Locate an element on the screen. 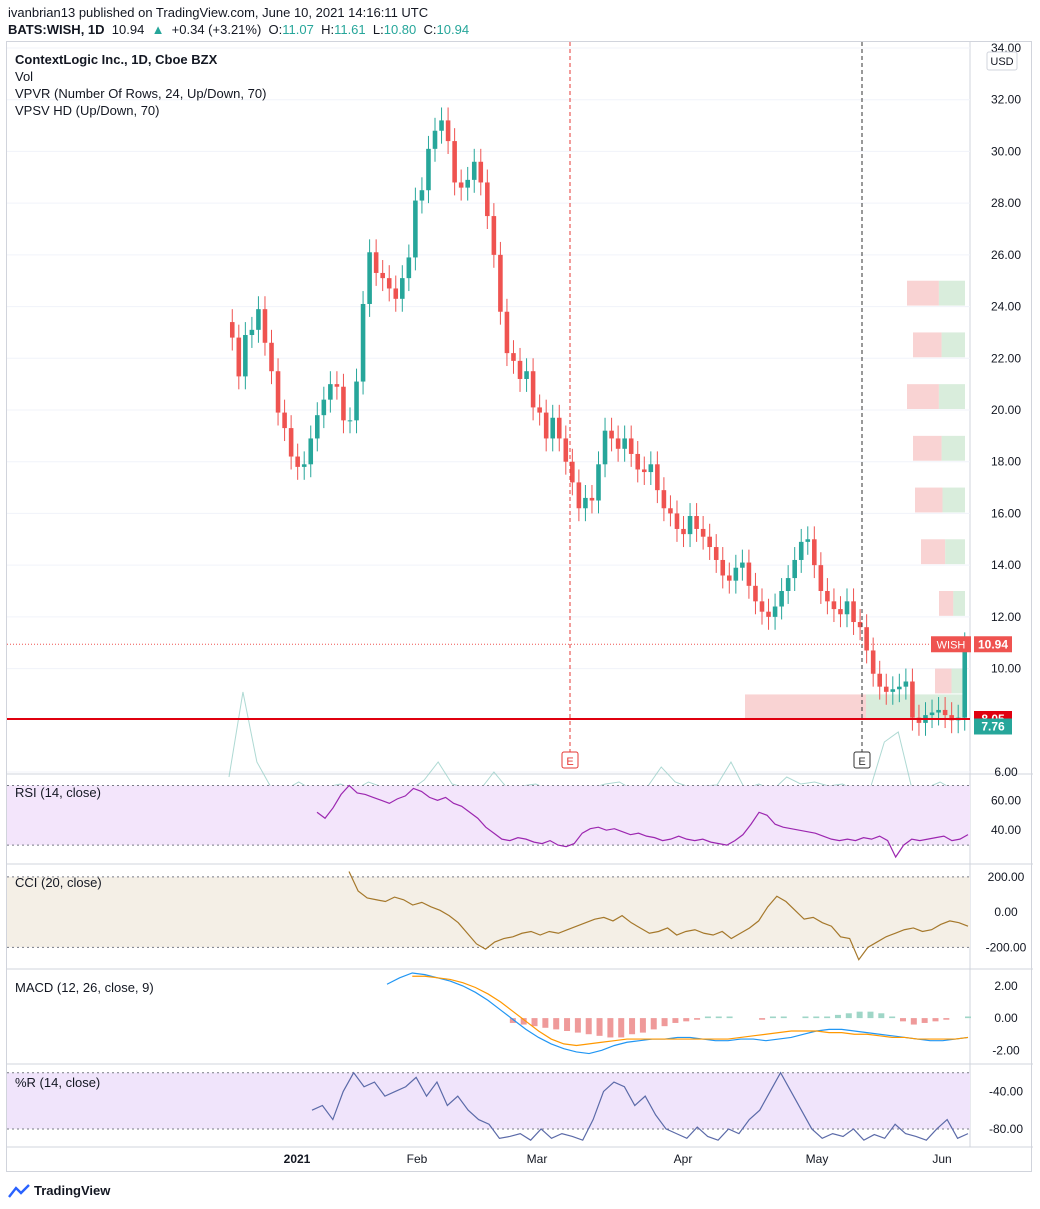 The image size is (1040, 1209). legend-line: ContextLogic Inc., 1D, Cboe BZX is located at coordinates (116, 59).